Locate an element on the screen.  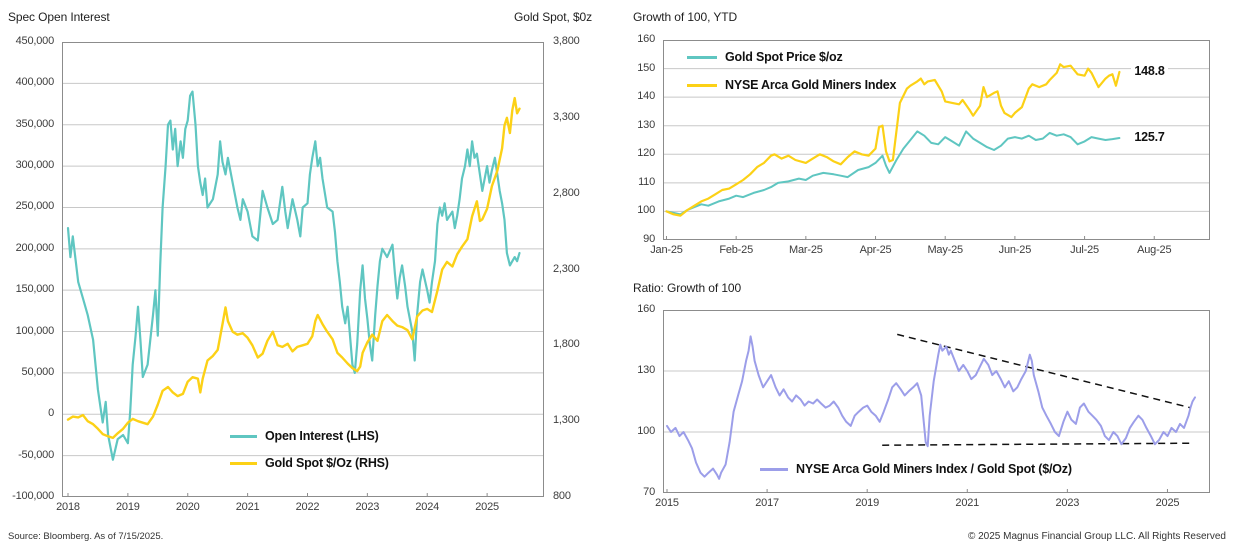
x-axis-tick-label: 2024 is located at coordinates (427, 507).